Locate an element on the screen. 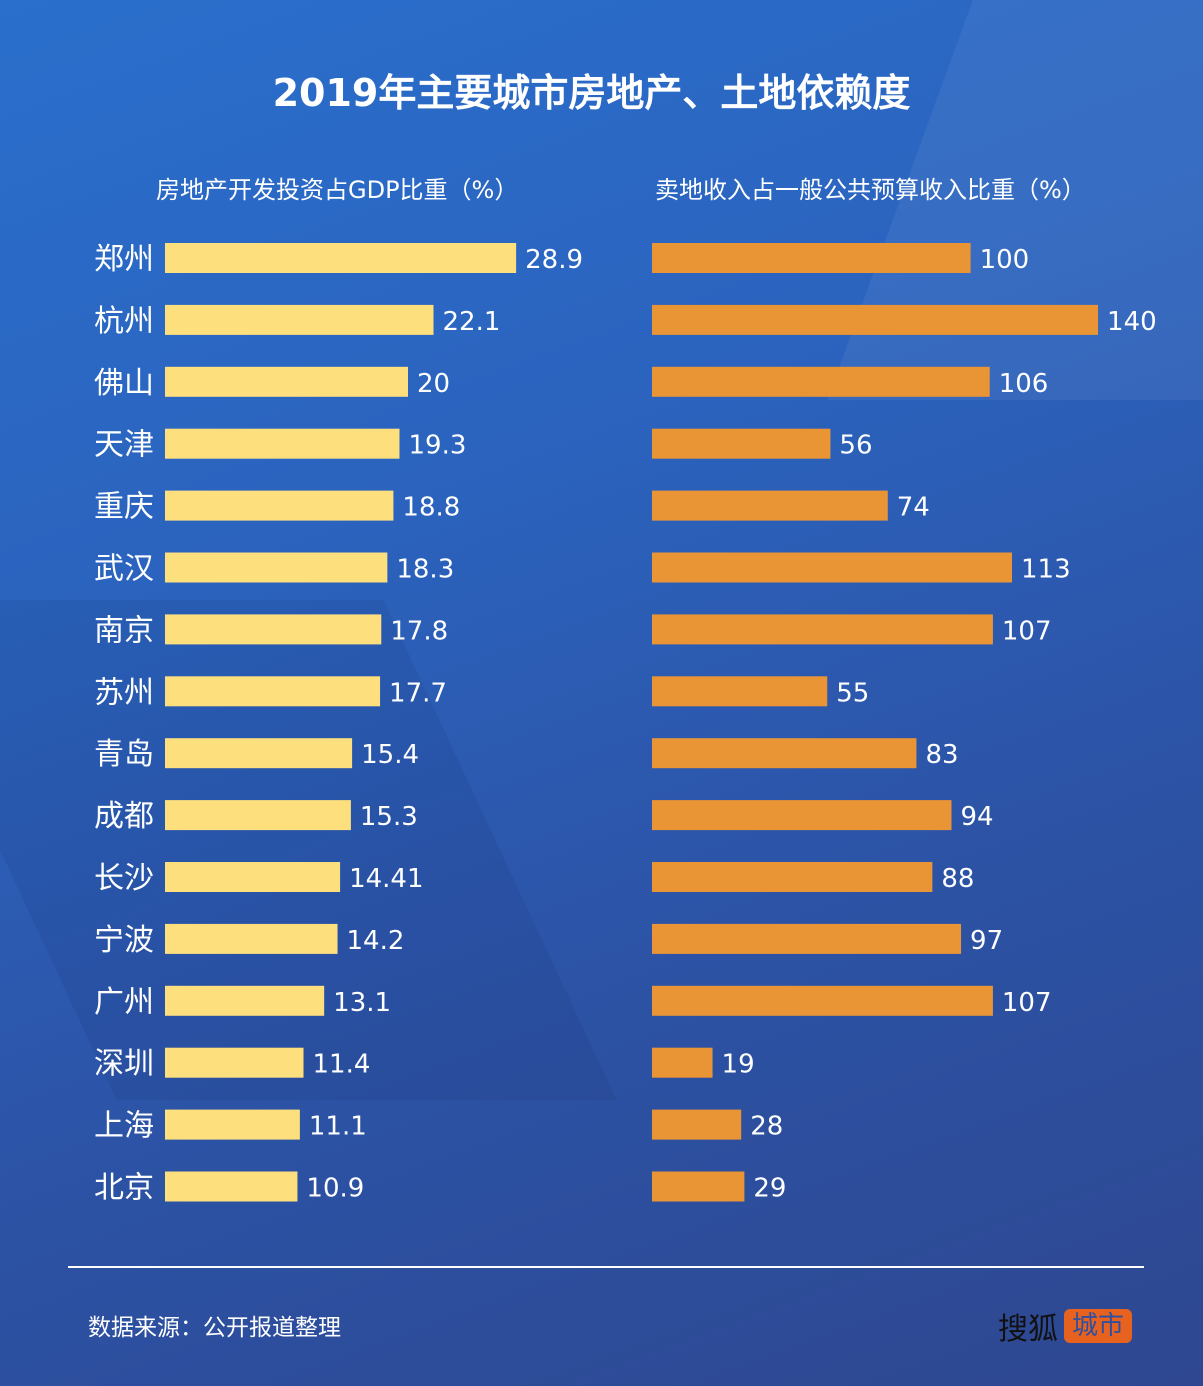 Image resolution: width=1203 pixels, height=1386 pixels. right-value-label: 100 is located at coordinates (1005, 260).